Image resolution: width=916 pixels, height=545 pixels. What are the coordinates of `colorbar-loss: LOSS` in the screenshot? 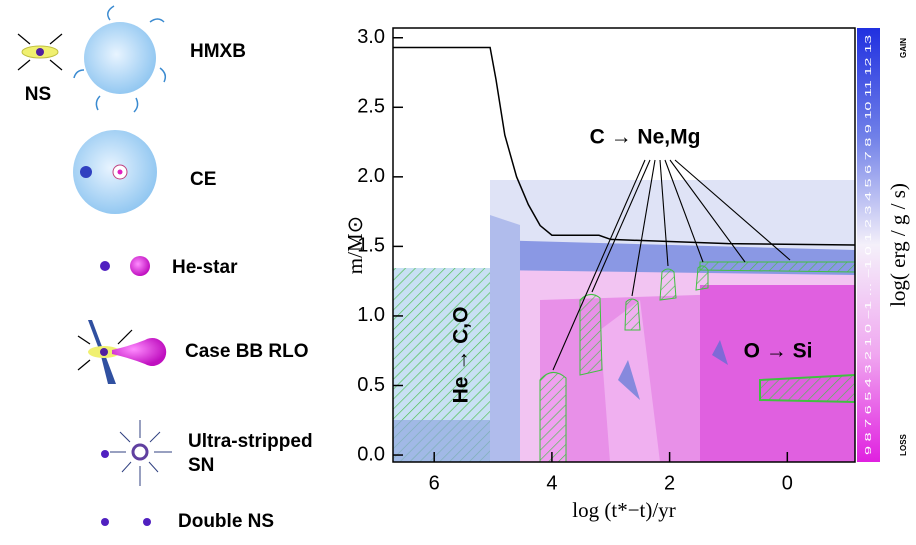 It's located at (903, 444).